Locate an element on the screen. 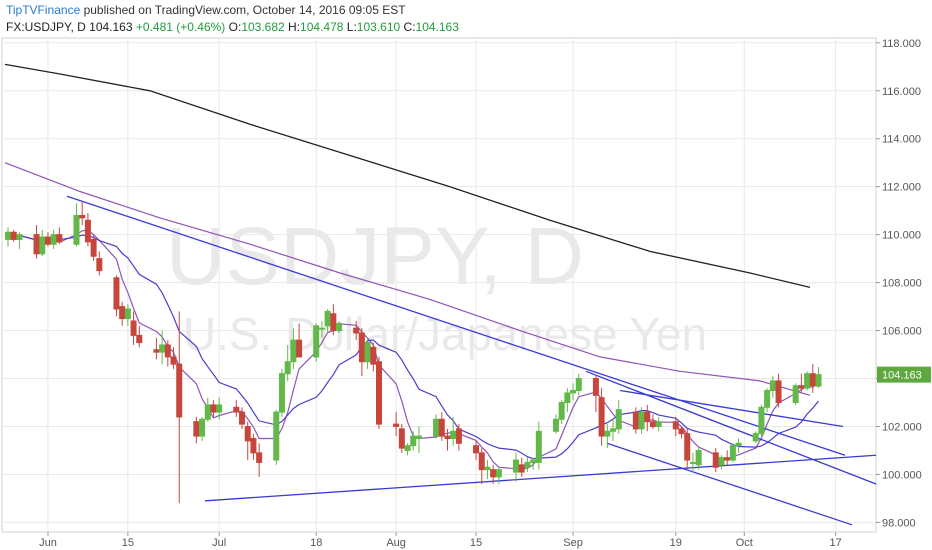  price-badge-label: 104.163 is located at coordinates (902, 376).